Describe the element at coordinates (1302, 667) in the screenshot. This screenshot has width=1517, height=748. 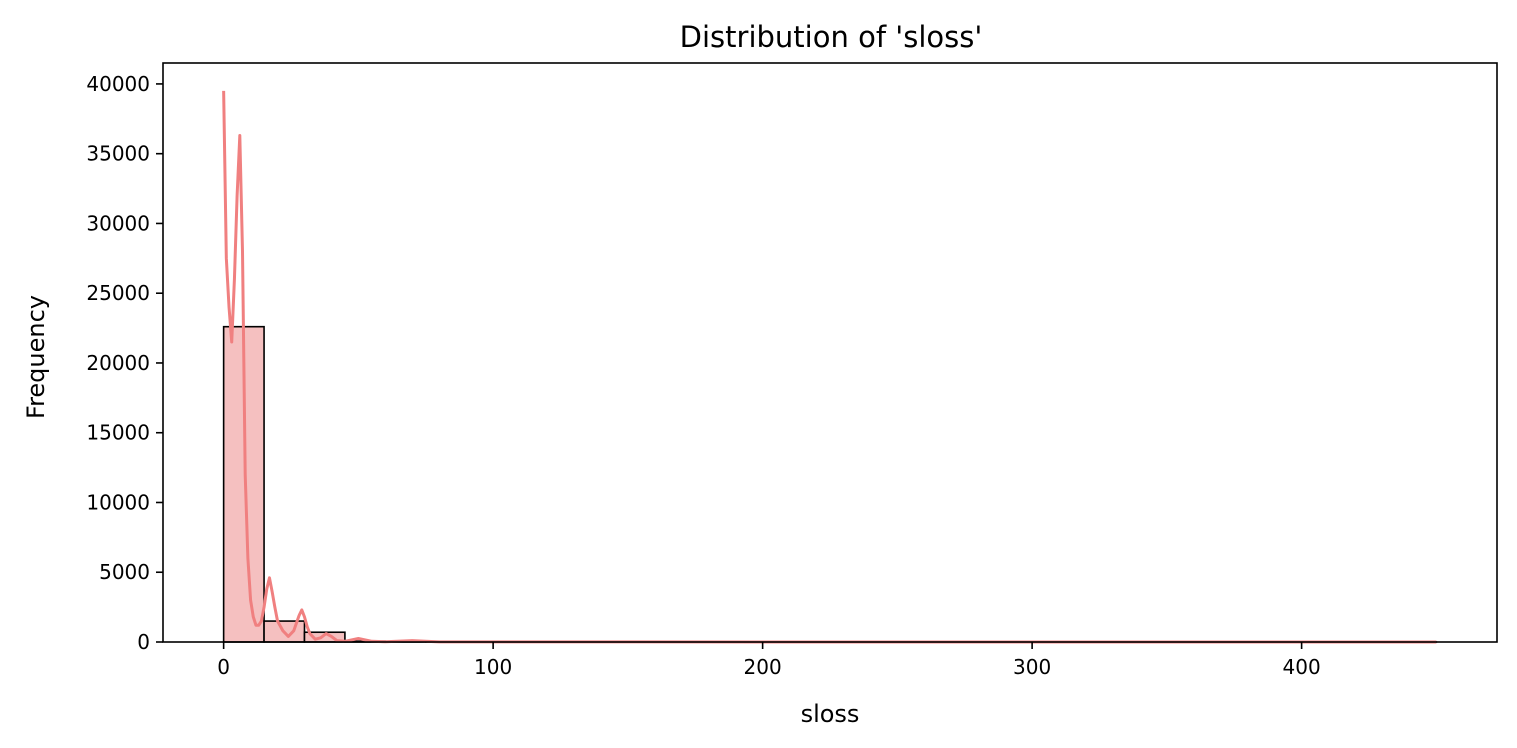
I see `x-tick-label: 400` at that location.